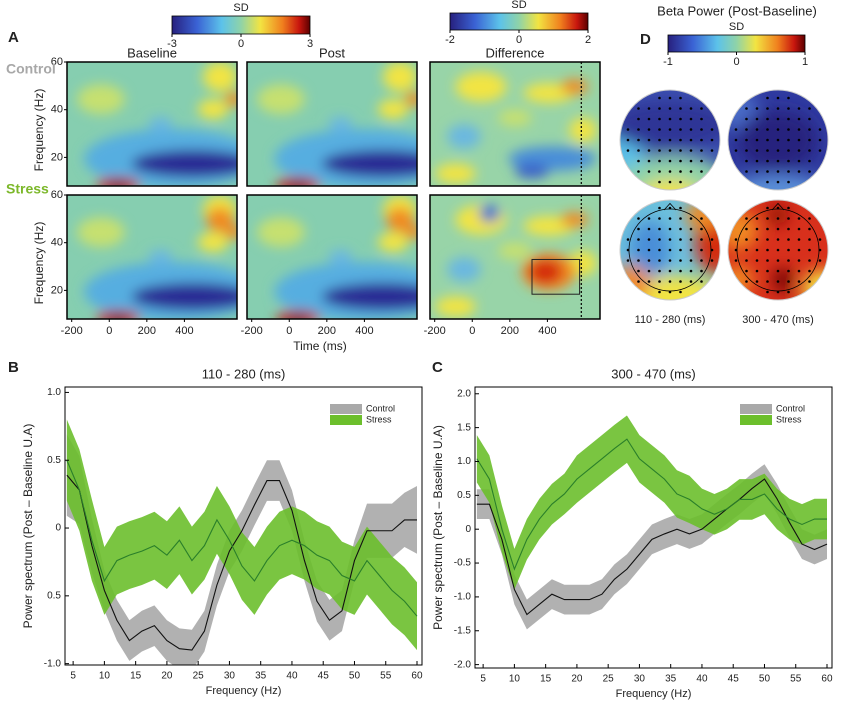  Describe the element at coordinates (242, 538) in the screenshot. I see `mean-line` at that location.